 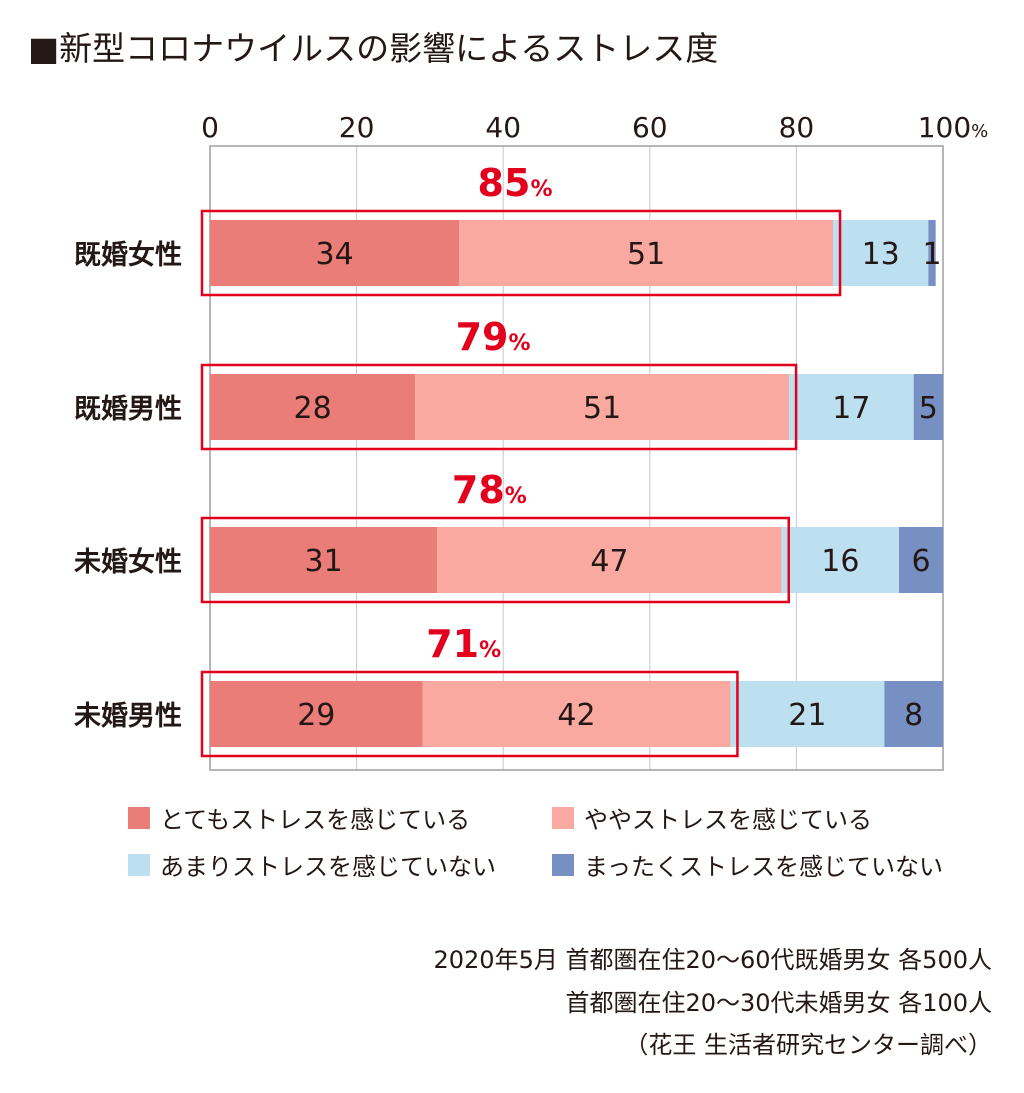 I want to click on x-tick-label: 100%, so click(x=953, y=127).